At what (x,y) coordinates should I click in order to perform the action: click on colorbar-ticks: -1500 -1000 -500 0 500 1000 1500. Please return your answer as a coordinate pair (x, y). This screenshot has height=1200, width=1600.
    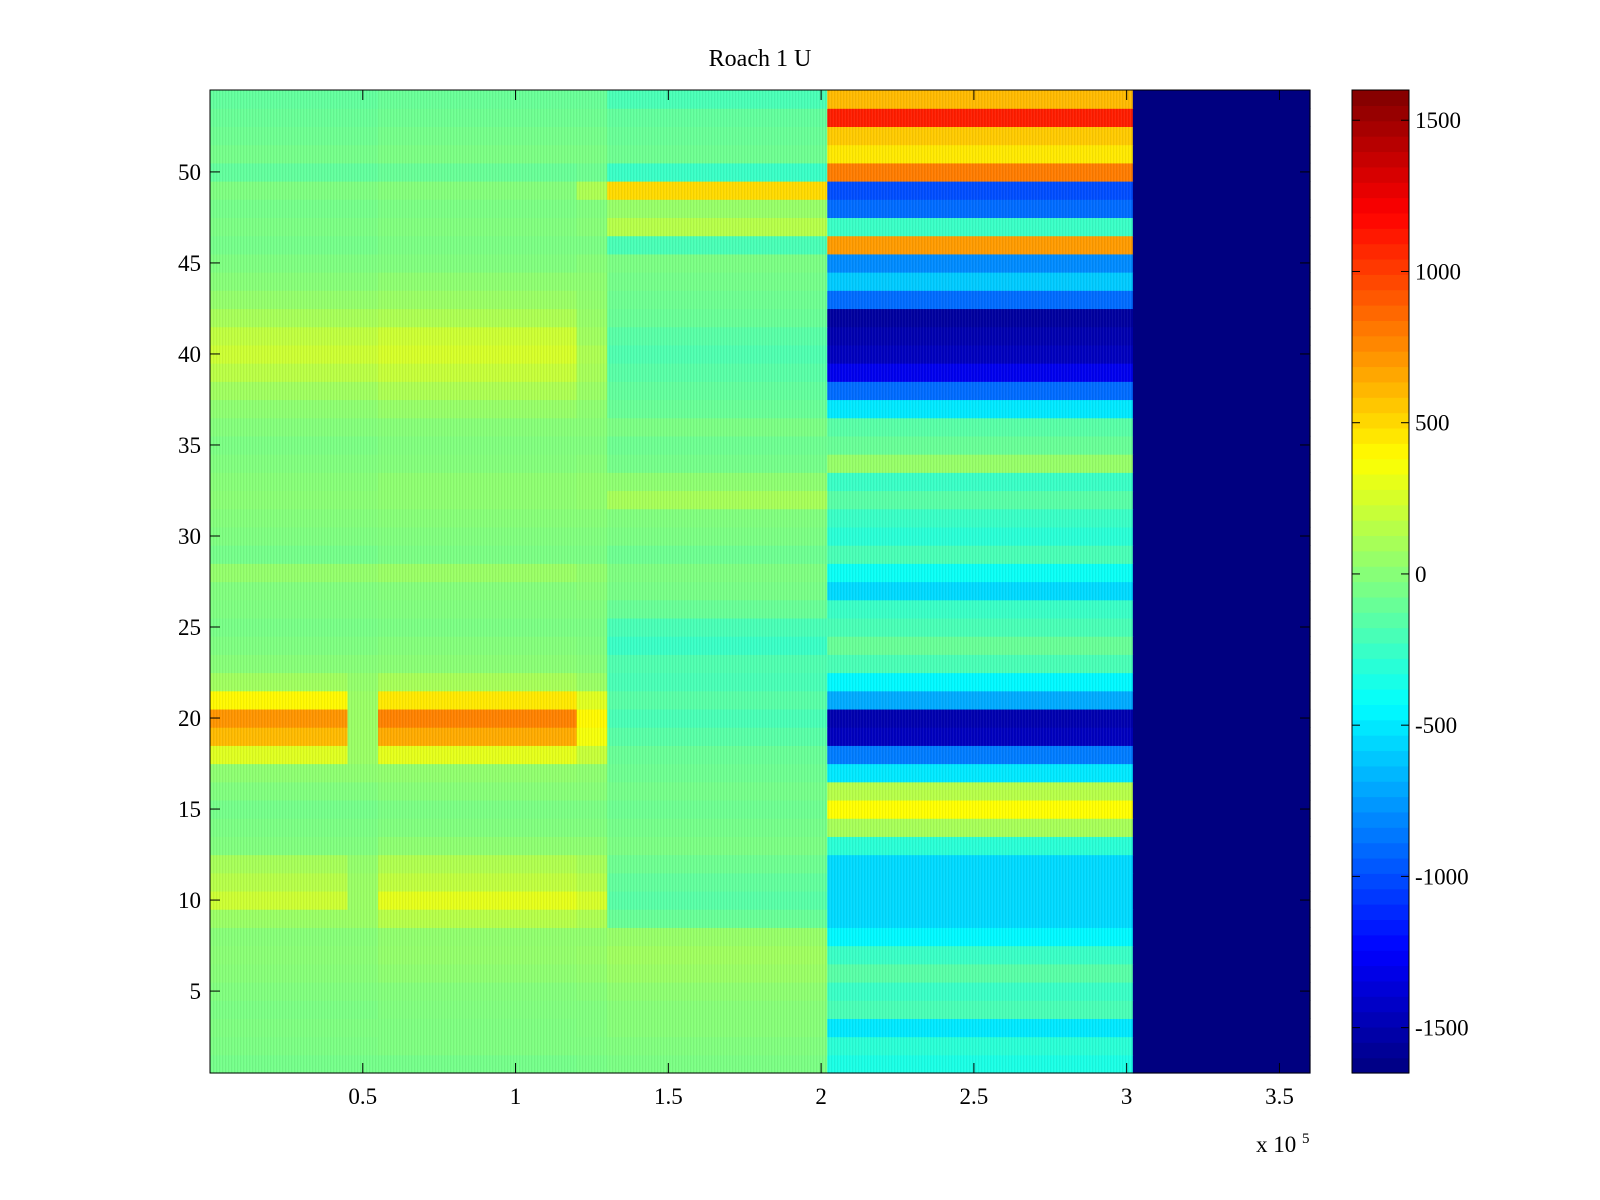
    Looking at the image, I should click on (1410, 574).